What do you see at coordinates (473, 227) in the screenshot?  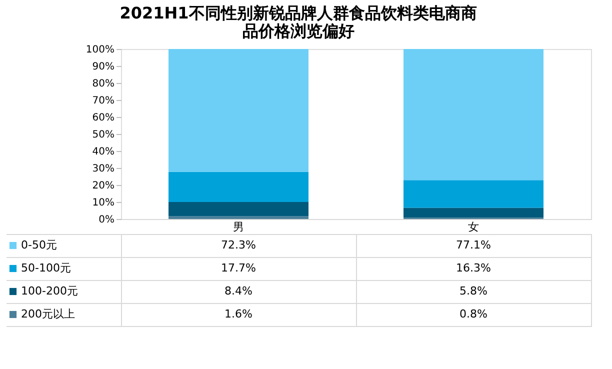 I see `x-tick-label: 女` at bounding box center [473, 227].